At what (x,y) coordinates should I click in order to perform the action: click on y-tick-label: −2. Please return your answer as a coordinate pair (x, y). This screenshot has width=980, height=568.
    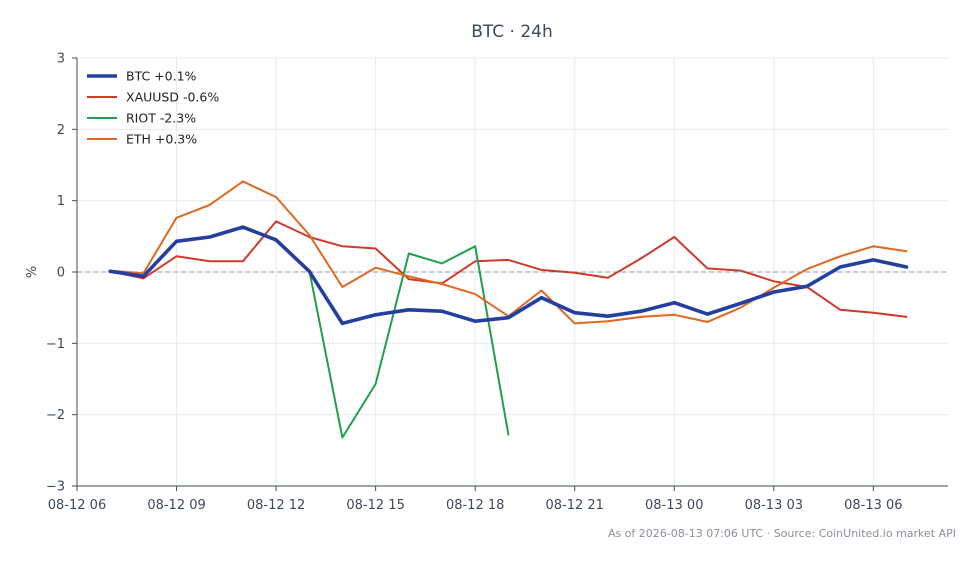
    Looking at the image, I should click on (55, 415).